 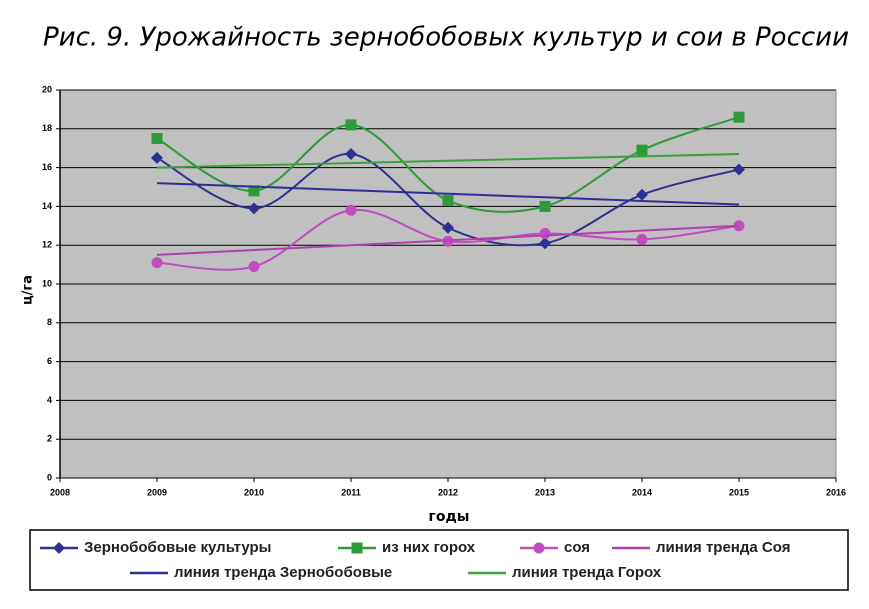 I want to click on y-tick-label: 12, so click(x=47, y=245).